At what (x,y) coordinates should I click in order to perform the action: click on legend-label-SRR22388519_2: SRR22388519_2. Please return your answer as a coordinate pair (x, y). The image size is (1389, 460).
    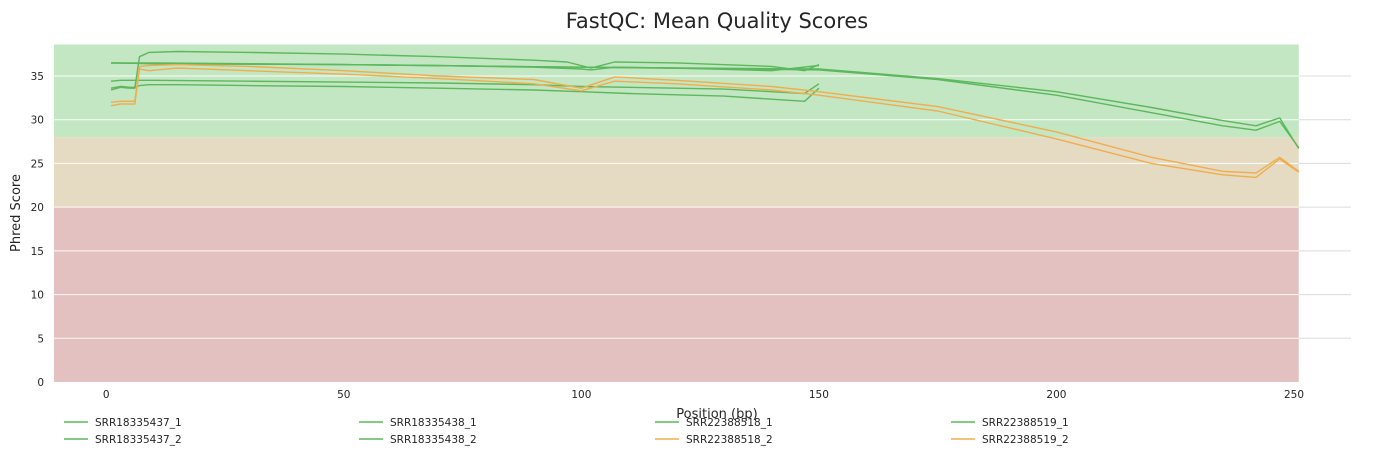
    Looking at the image, I should click on (1025, 440).